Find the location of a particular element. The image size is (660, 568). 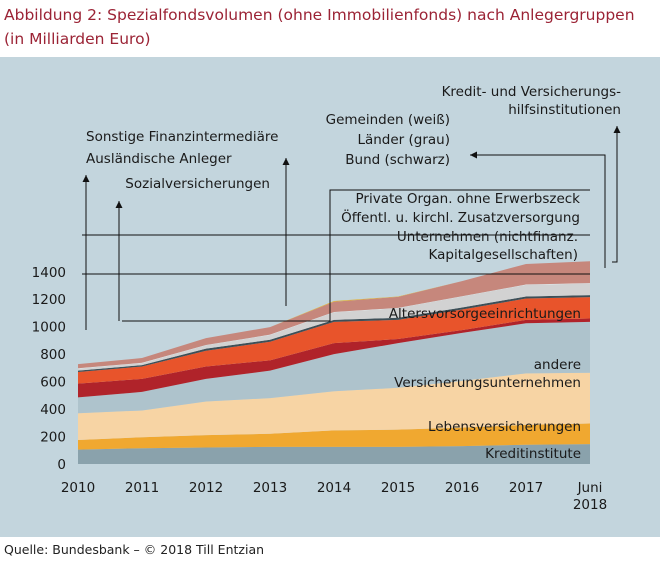

series-label: Sozialversicherungen is located at coordinates (197, 184).